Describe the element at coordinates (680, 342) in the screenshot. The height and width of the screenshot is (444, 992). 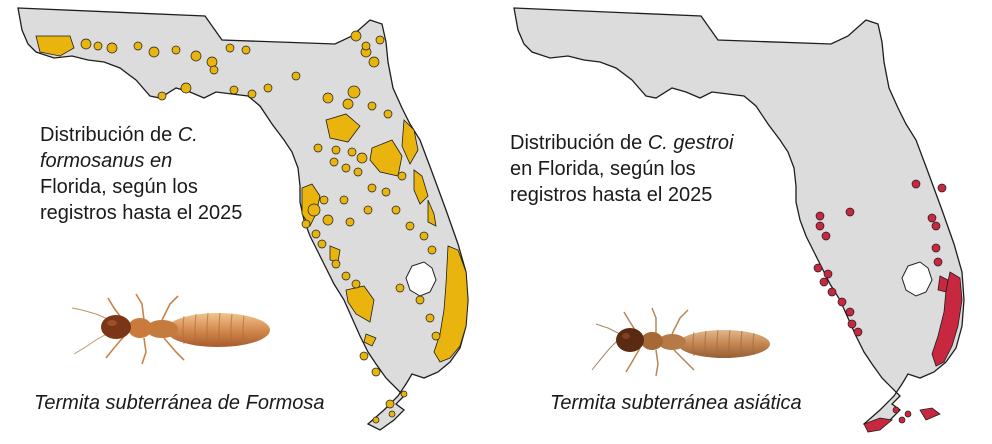
I see `asian-termite-photo` at that location.